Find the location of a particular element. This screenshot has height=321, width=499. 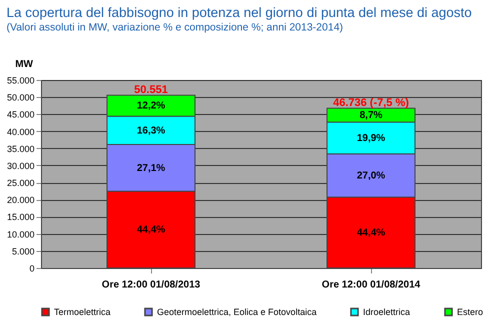

annotation: 12,2% is located at coordinates (151, 106).